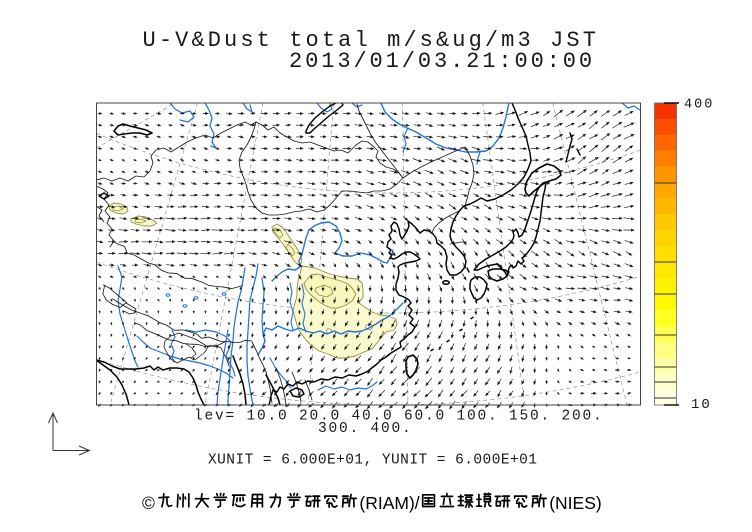  Describe the element at coordinates (699, 105) in the screenshot. I see `svg-text: 400` at that location.